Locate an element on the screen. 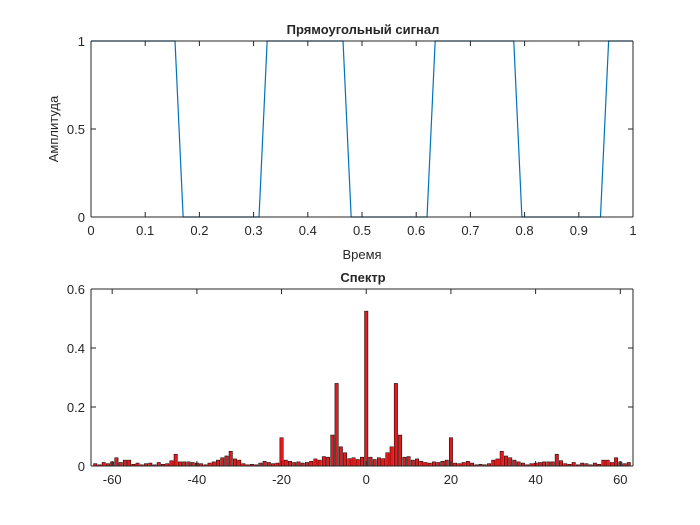 Image resolution: width=700 pixels, height=525 pixels. signal-x-tick-label: 0.8 is located at coordinates (525, 230).